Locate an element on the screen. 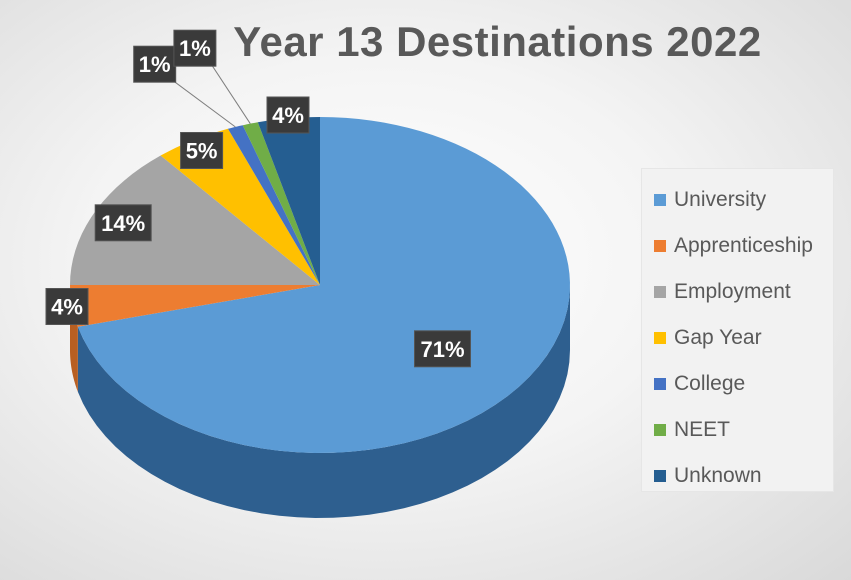 The image size is (851, 580). legend-item-college: College is located at coordinates (737, 384).